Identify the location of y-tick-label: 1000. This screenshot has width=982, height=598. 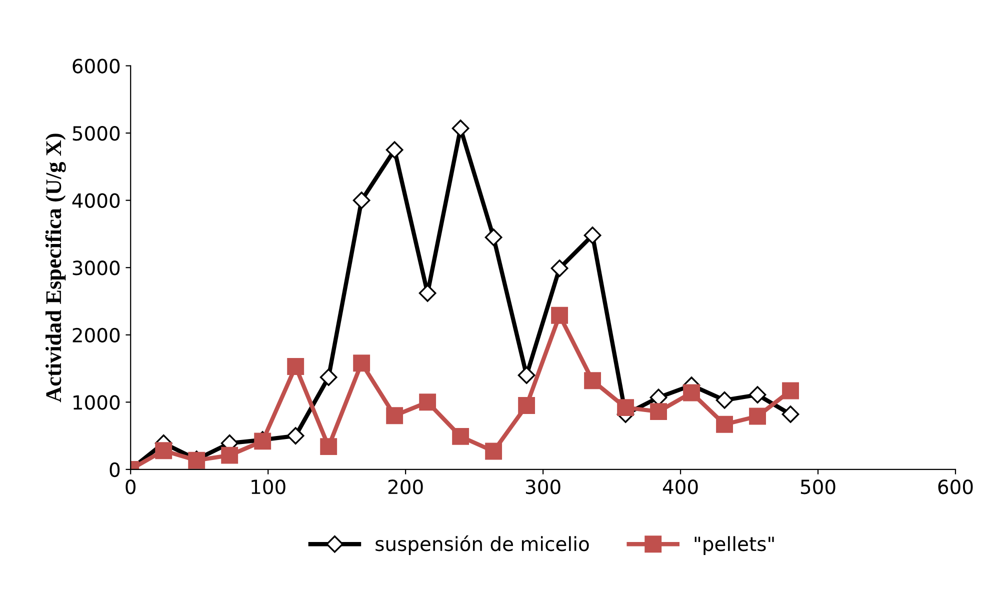
(97, 402).